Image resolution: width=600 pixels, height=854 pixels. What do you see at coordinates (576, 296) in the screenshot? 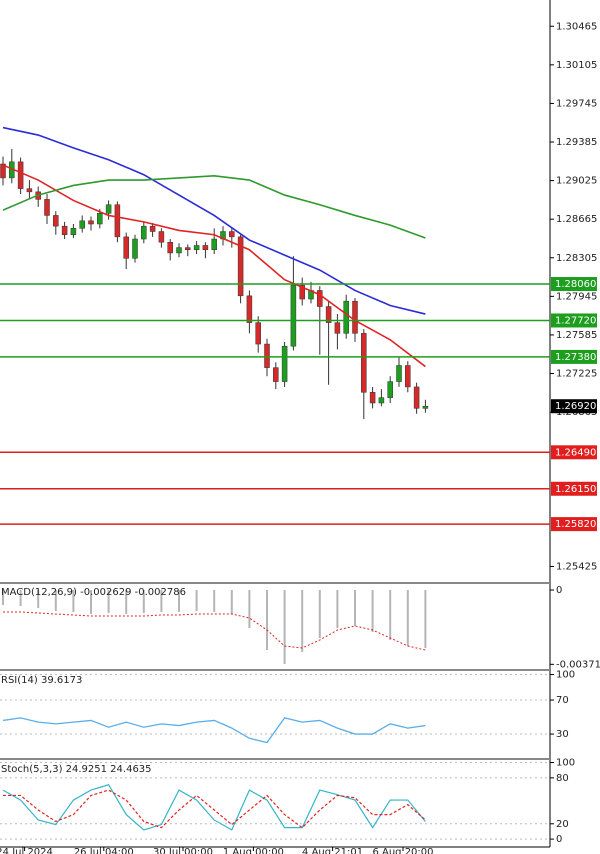
I see `y-tick-label: 1.27945` at bounding box center [576, 296].